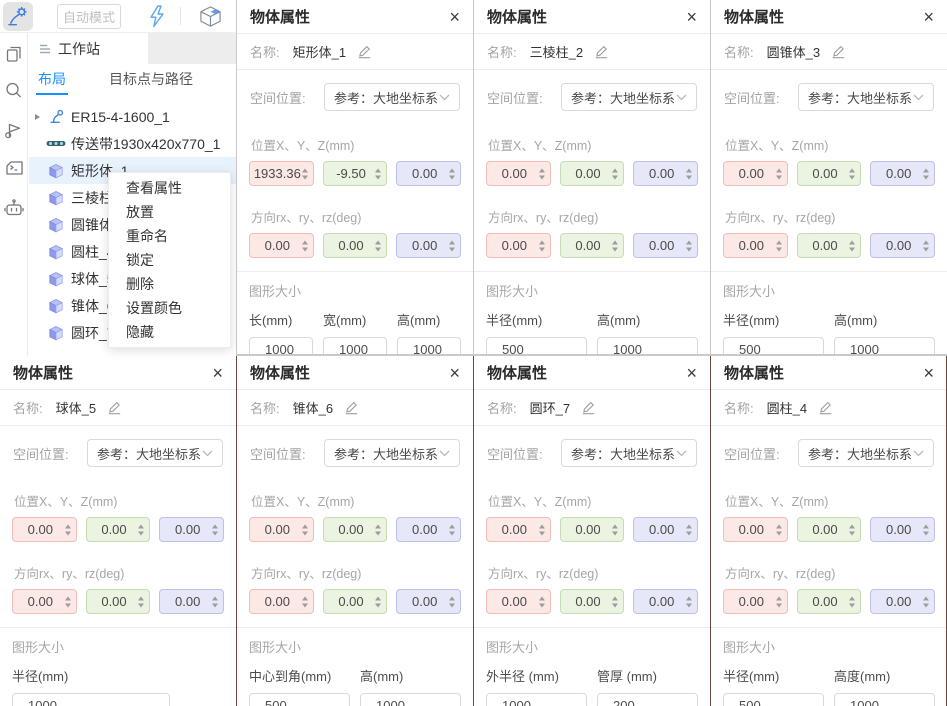  I want to click on tab-targets-paths: 目标点与路径, so click(151, 79).